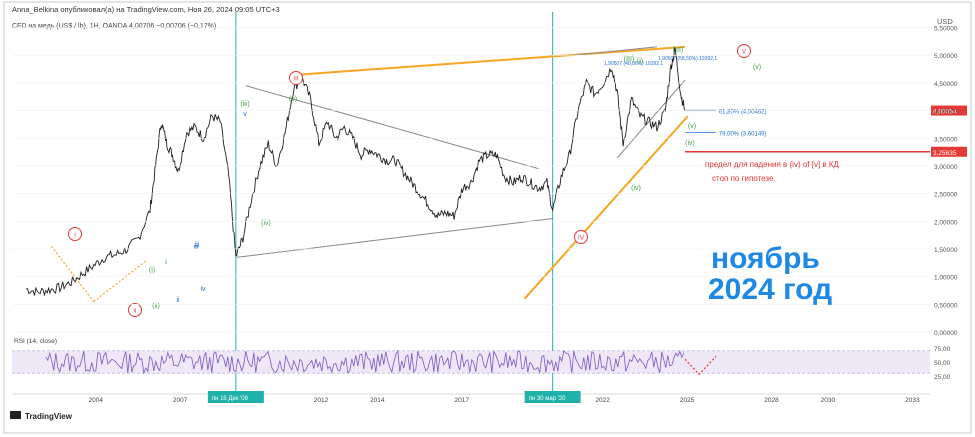  I want to click on y-tick-label: 4,00000, so click(946, 112).